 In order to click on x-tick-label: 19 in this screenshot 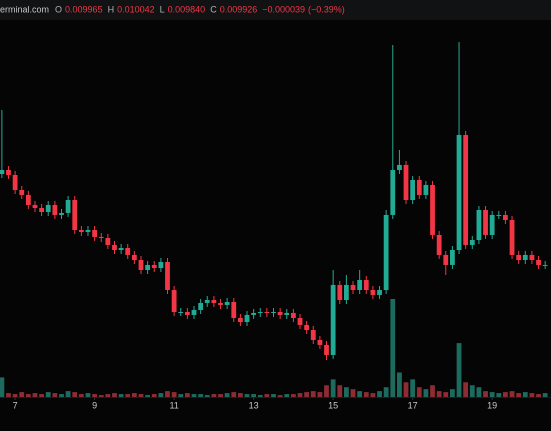, I will do `click(492, 405)`.